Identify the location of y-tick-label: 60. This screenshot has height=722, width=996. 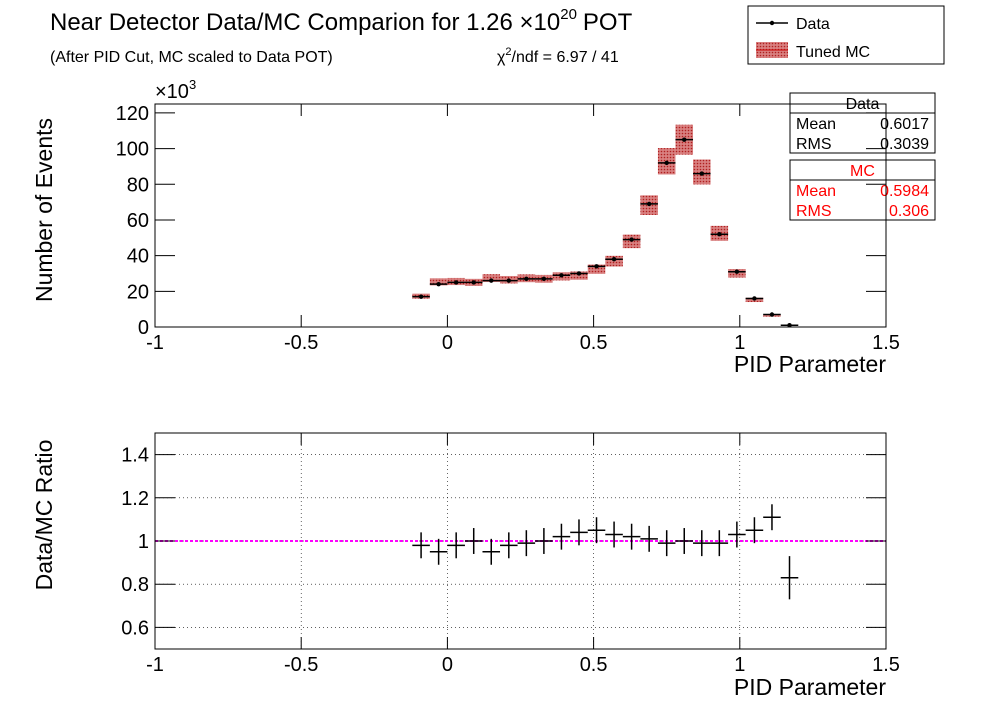
(138, 221).